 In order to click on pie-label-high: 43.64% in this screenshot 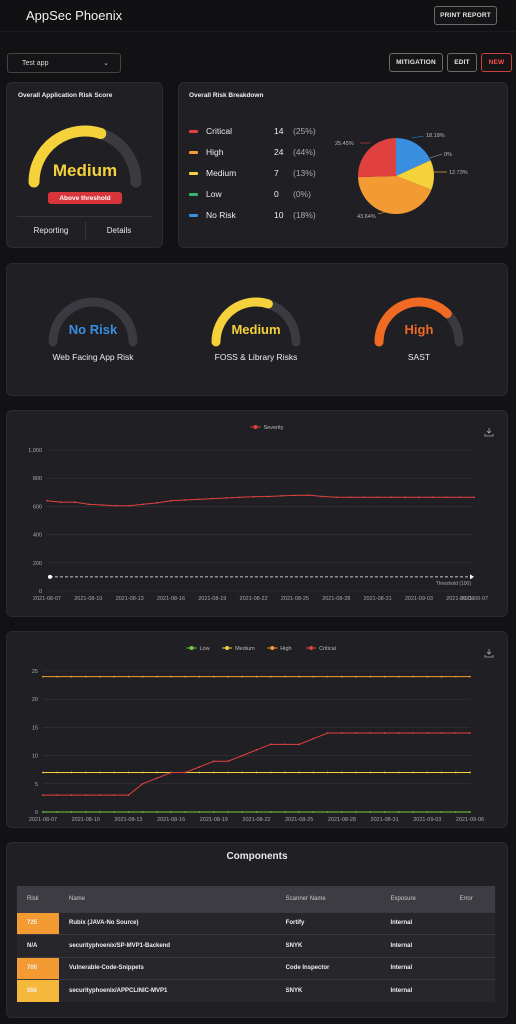, I will do `click(366, 217)`.